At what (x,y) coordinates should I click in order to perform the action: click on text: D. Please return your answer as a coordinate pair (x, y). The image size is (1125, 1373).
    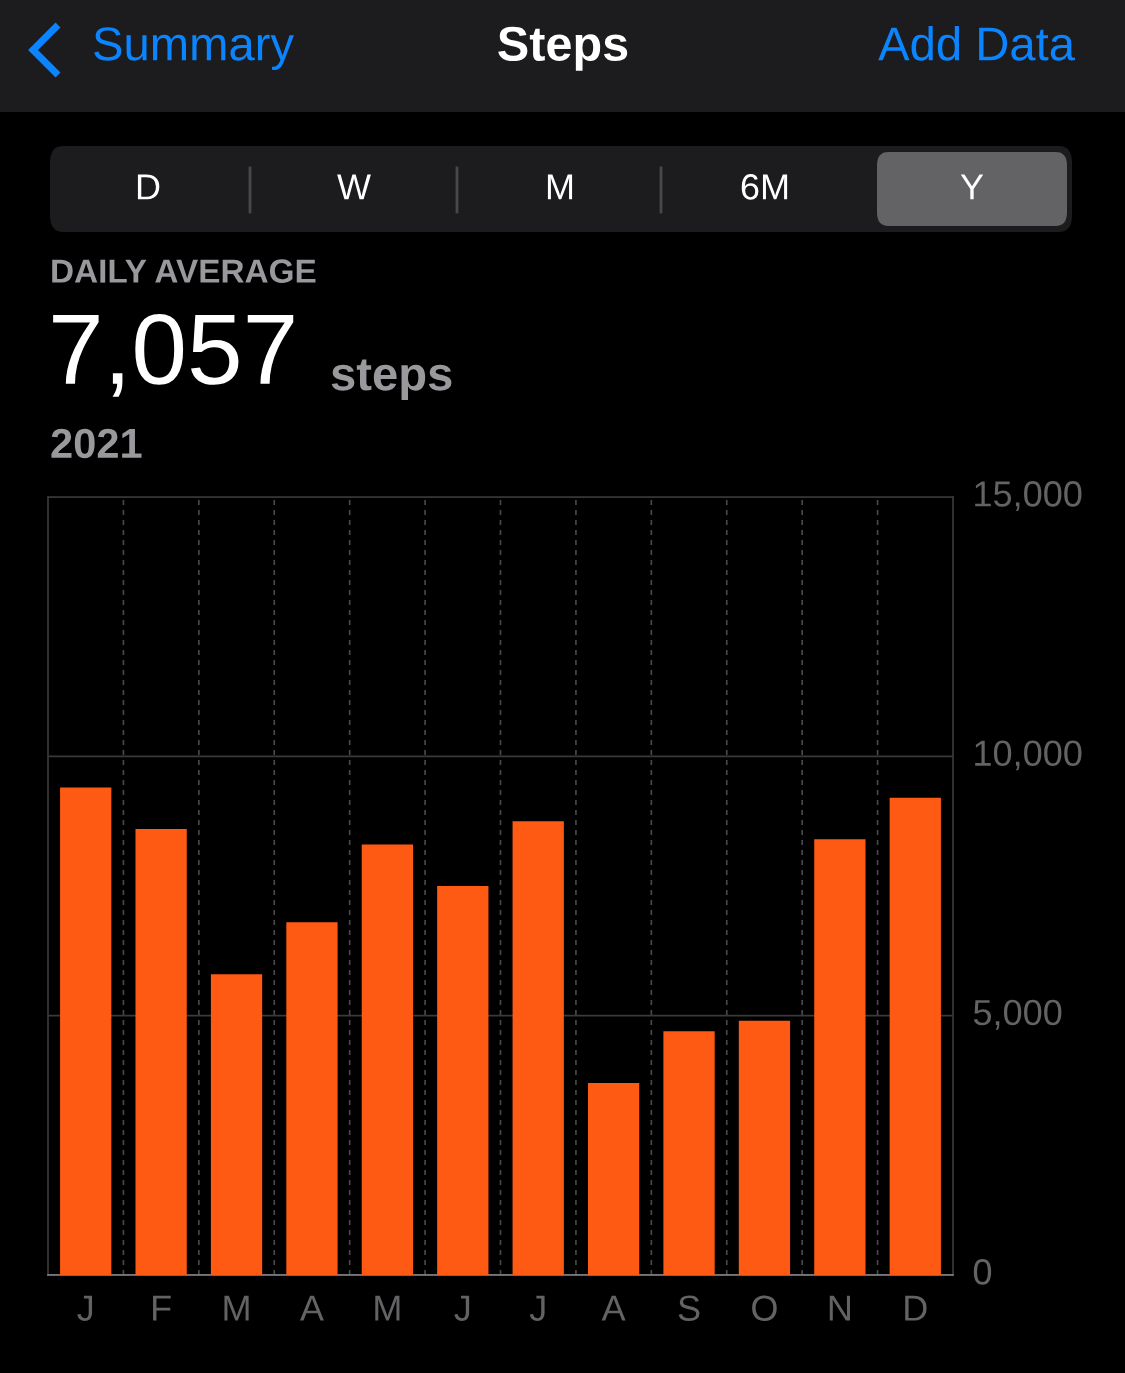
    Looking at the image, I should click on (148, 187).